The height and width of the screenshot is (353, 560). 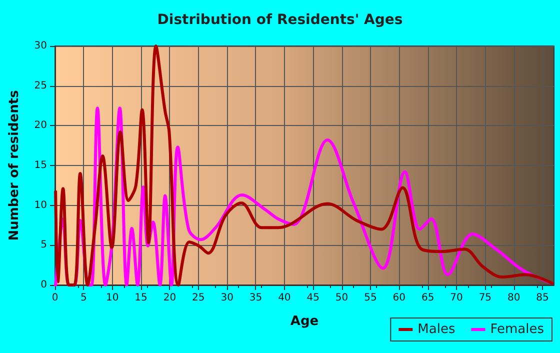 What do you see at coordinates (456, 298) in the screenshot?
I see `x-tick-label: 70` at bounding box center [456, 298].